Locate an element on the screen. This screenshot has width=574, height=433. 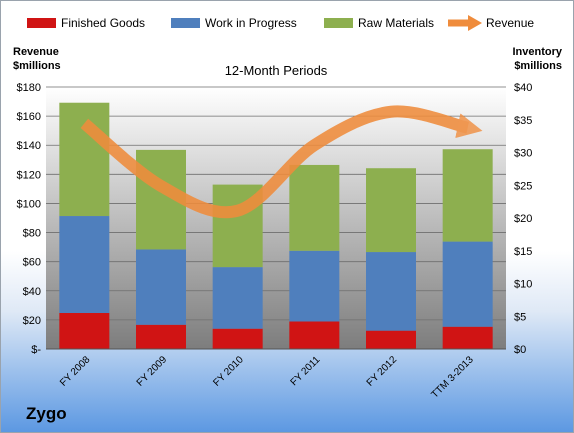
x-tick-label: FY 2011 is located at coordinates (306, 371).